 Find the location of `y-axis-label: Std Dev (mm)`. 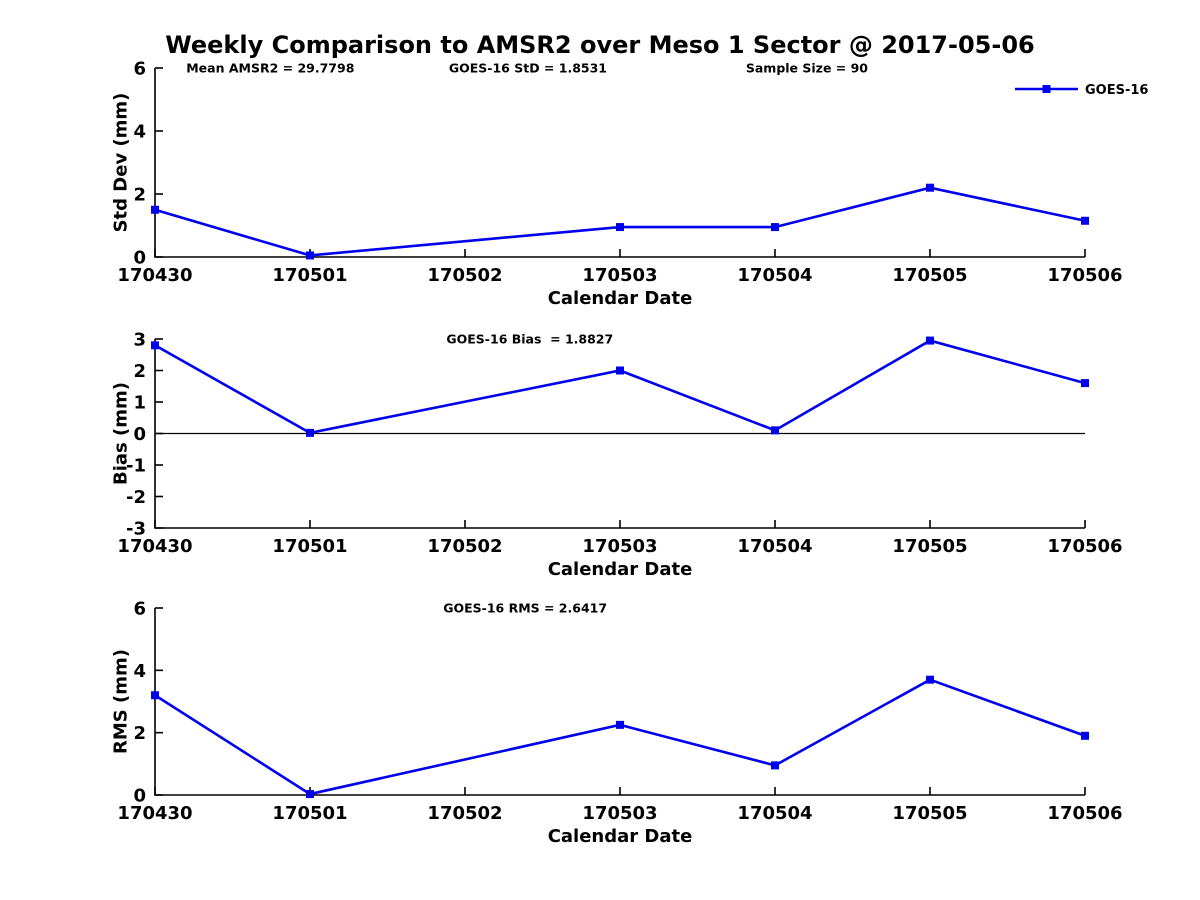

y-axis-label: Std Dev (mm) is located at coordinates (120, 163).